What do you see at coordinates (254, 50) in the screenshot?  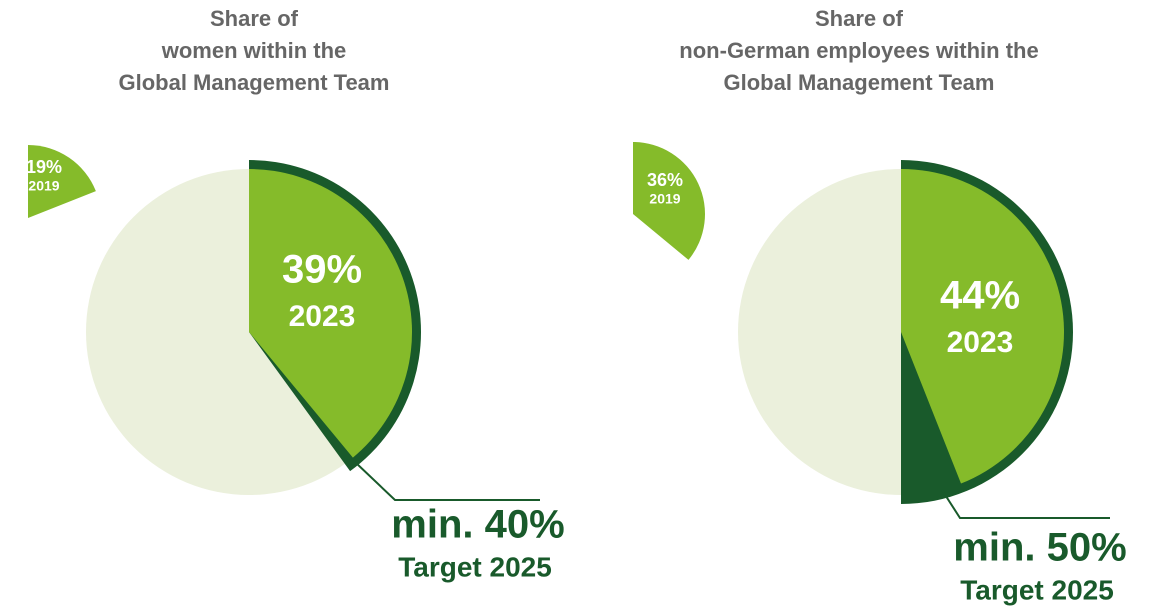 I see `chart-title: women within the` at bounding box center [254, 50].